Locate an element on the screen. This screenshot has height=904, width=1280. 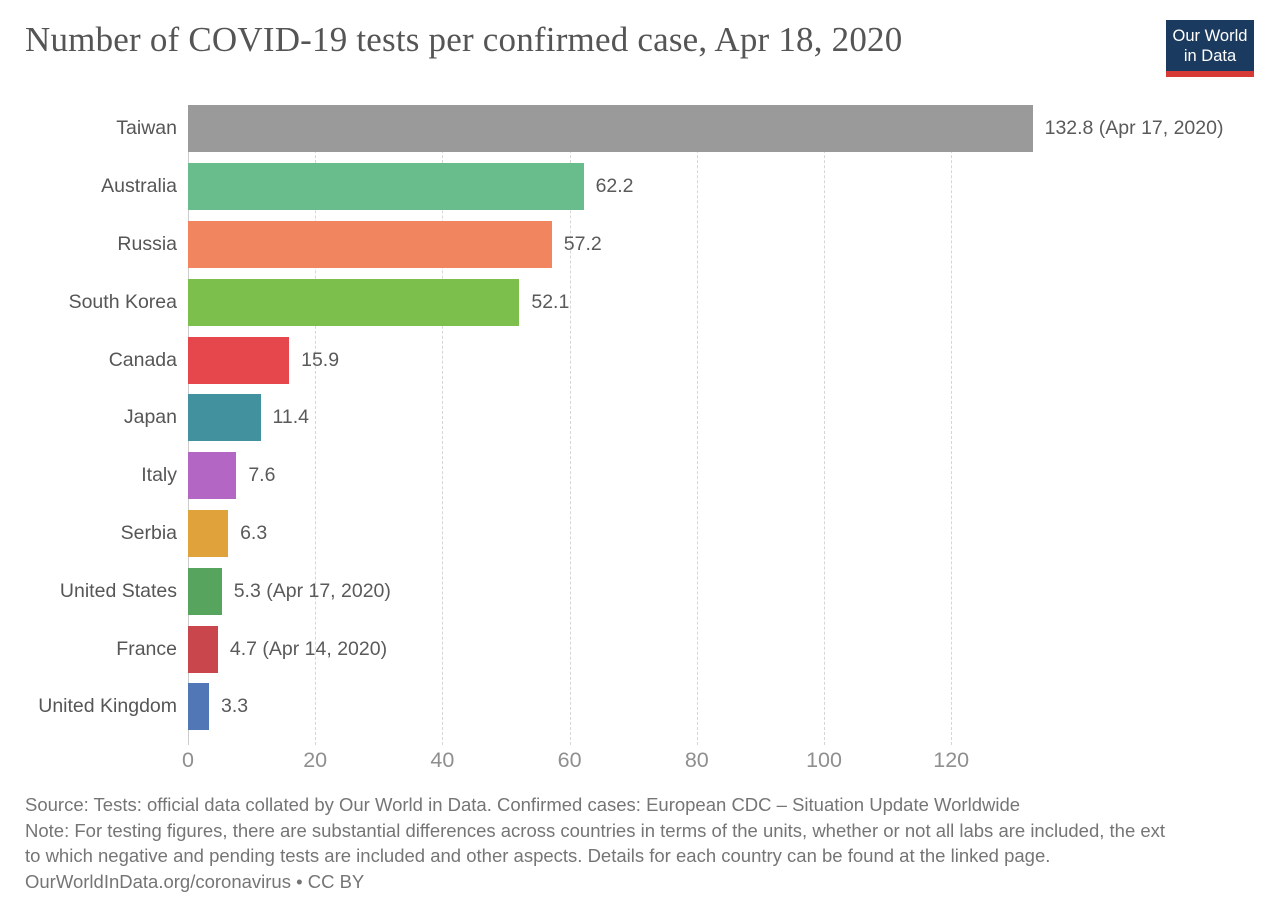
country-label: Taiwan is located at coordinates (146, 128).